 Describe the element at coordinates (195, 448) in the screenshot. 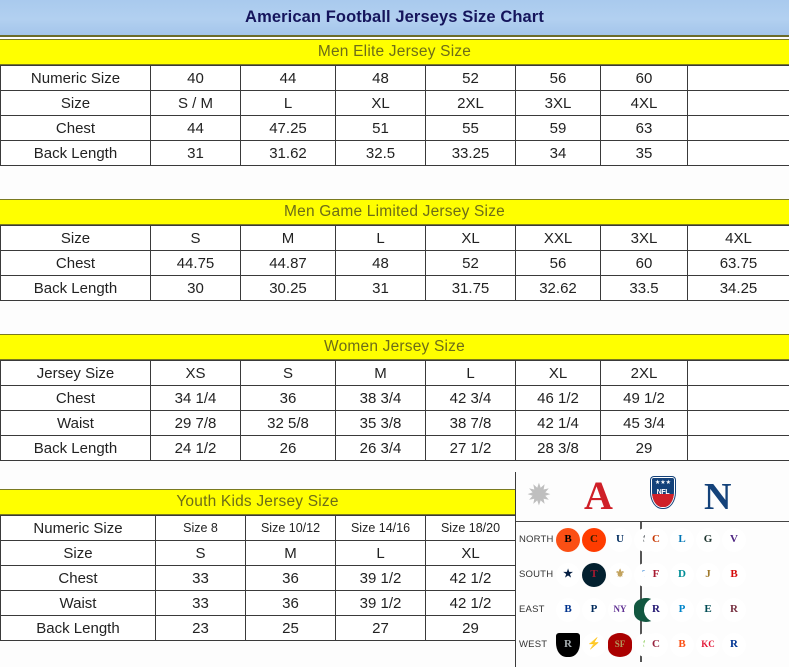

I see `cell: 24 1/2` at that location.